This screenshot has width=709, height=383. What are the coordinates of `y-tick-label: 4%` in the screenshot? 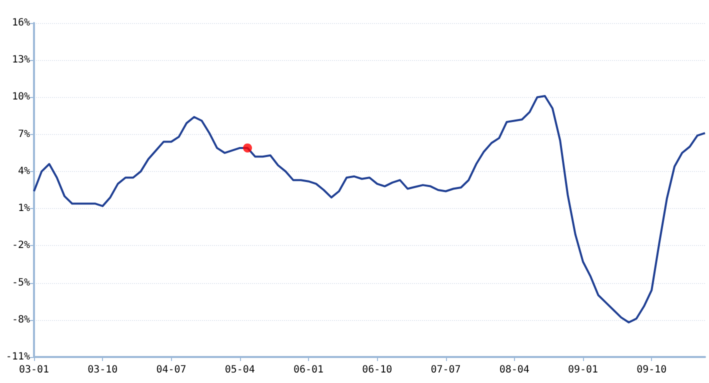 It's located at (24, 171).